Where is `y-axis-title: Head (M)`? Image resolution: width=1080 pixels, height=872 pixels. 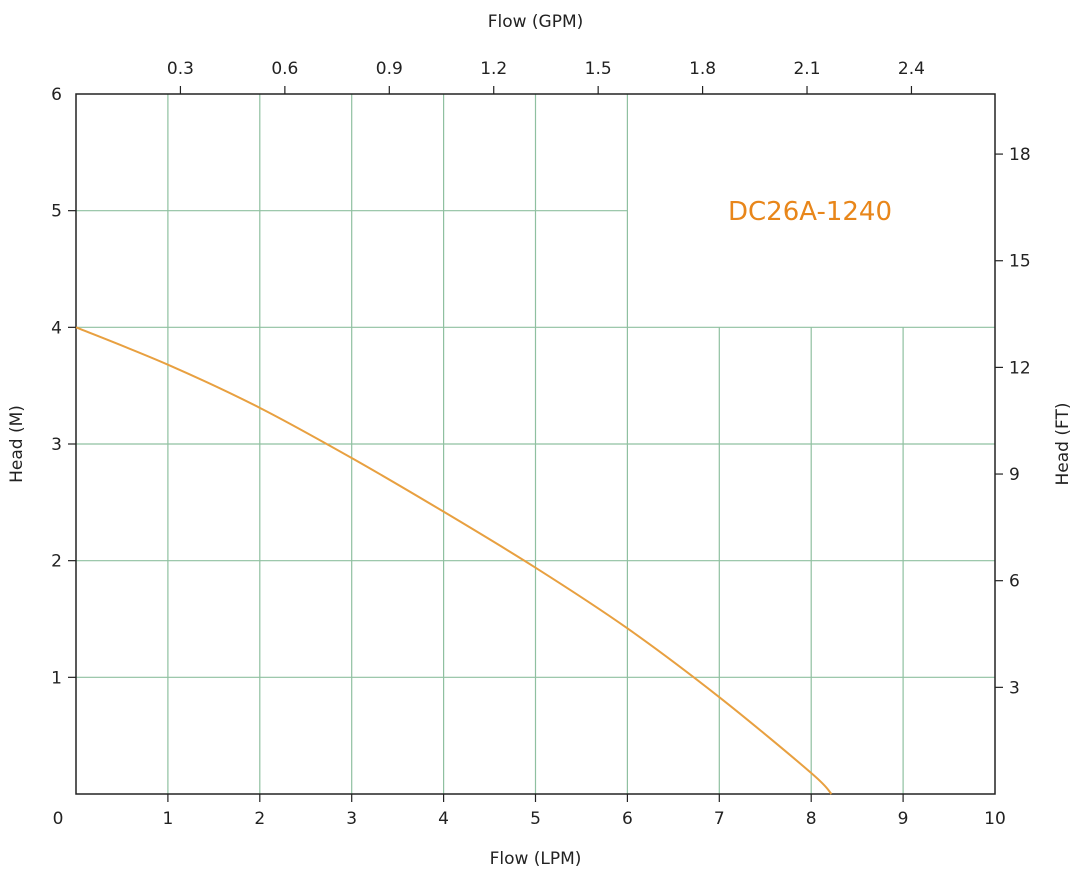 y-axis-title: Head (M) is located at coordinates (17, 444).